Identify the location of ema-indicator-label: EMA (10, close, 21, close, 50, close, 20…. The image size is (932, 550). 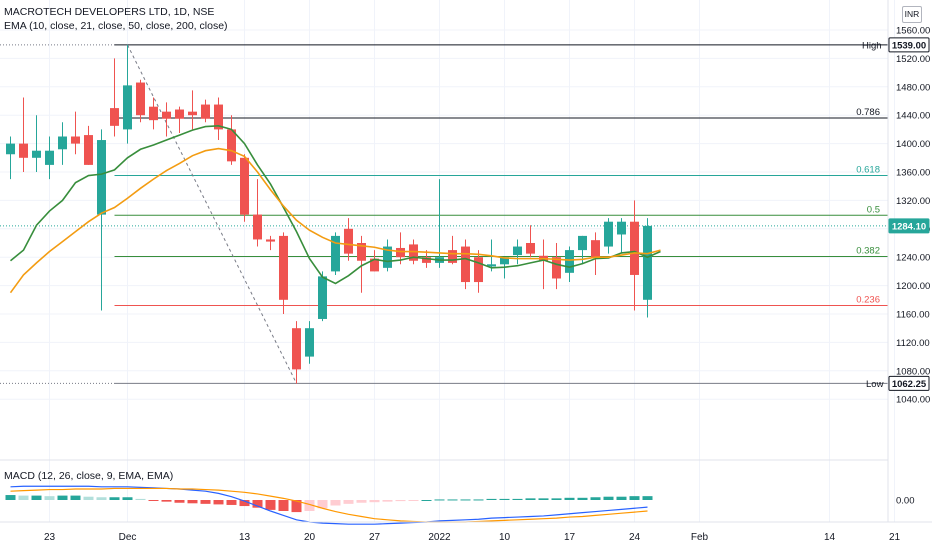
(116, 26).